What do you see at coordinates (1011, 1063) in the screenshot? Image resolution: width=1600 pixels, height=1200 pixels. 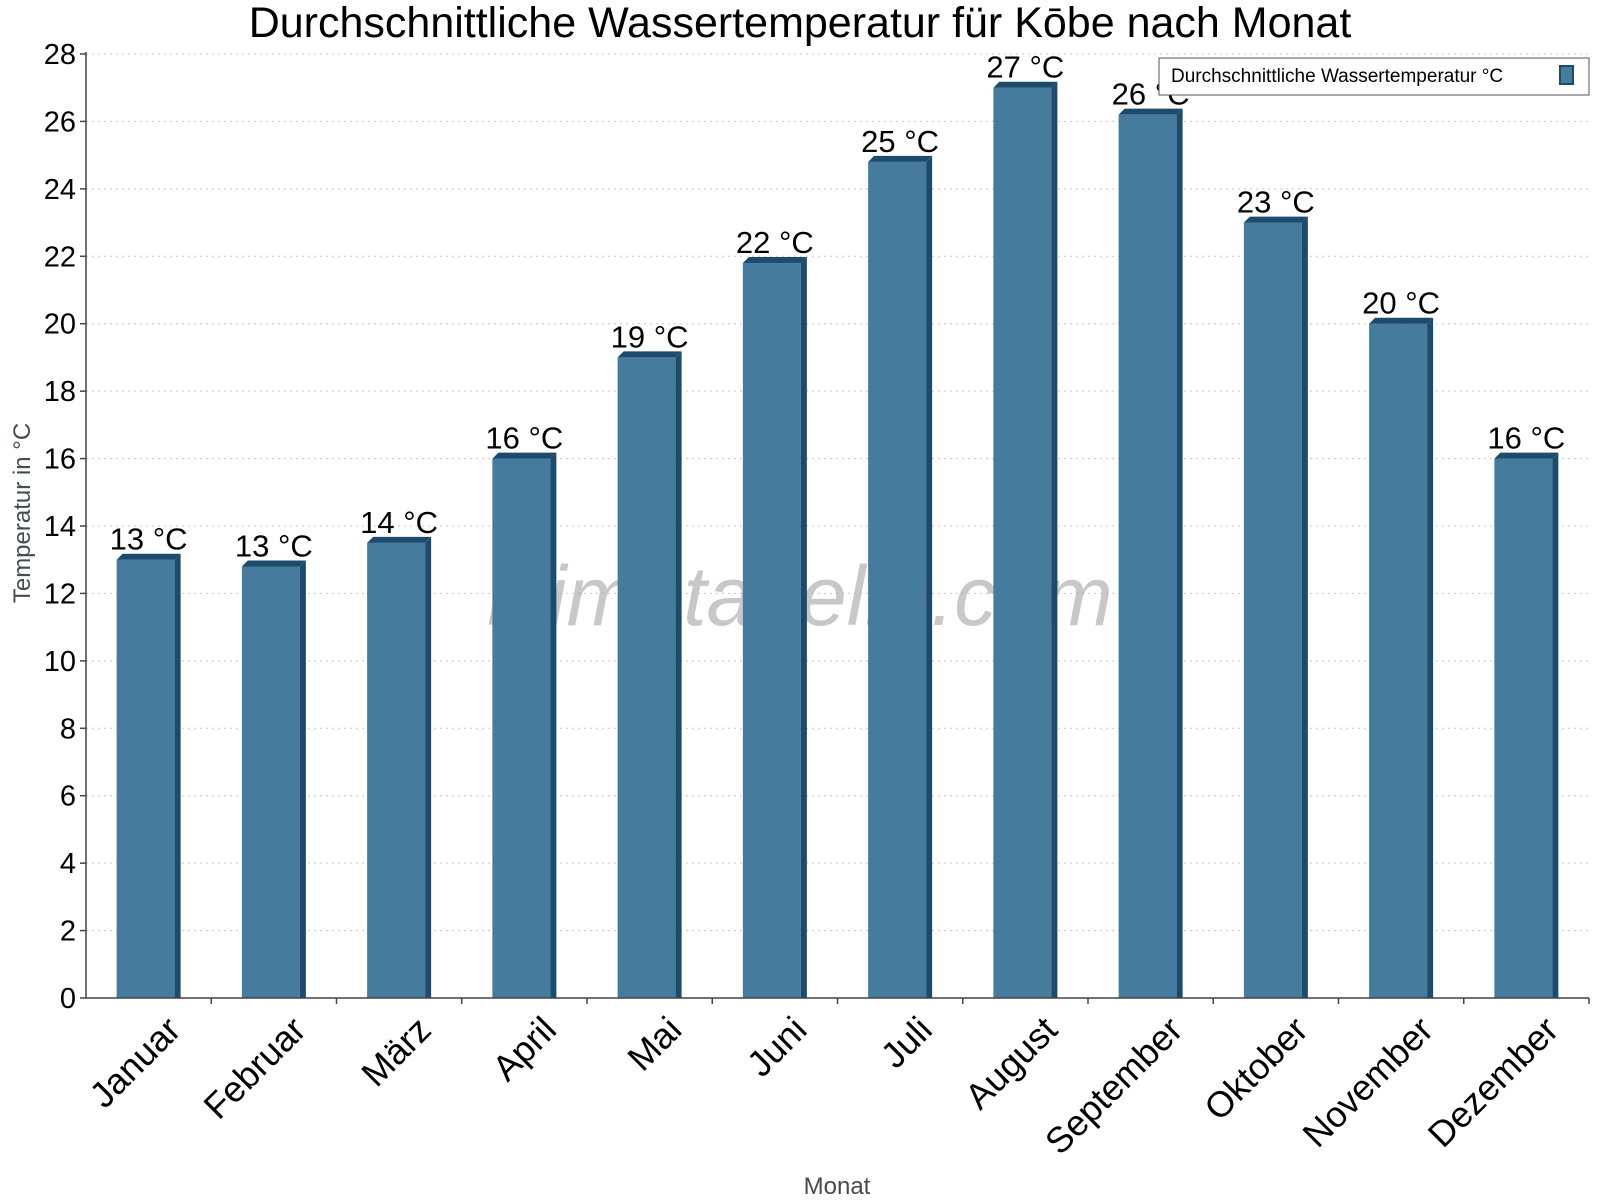 I see `x-tick-label: August` at bounding box center [1011, 1063].